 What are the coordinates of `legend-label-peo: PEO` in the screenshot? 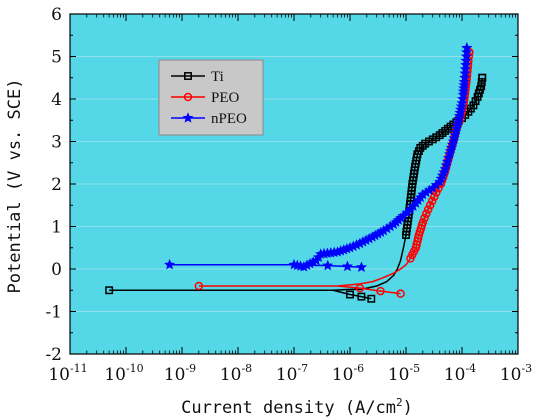 It's located at (225, 98).